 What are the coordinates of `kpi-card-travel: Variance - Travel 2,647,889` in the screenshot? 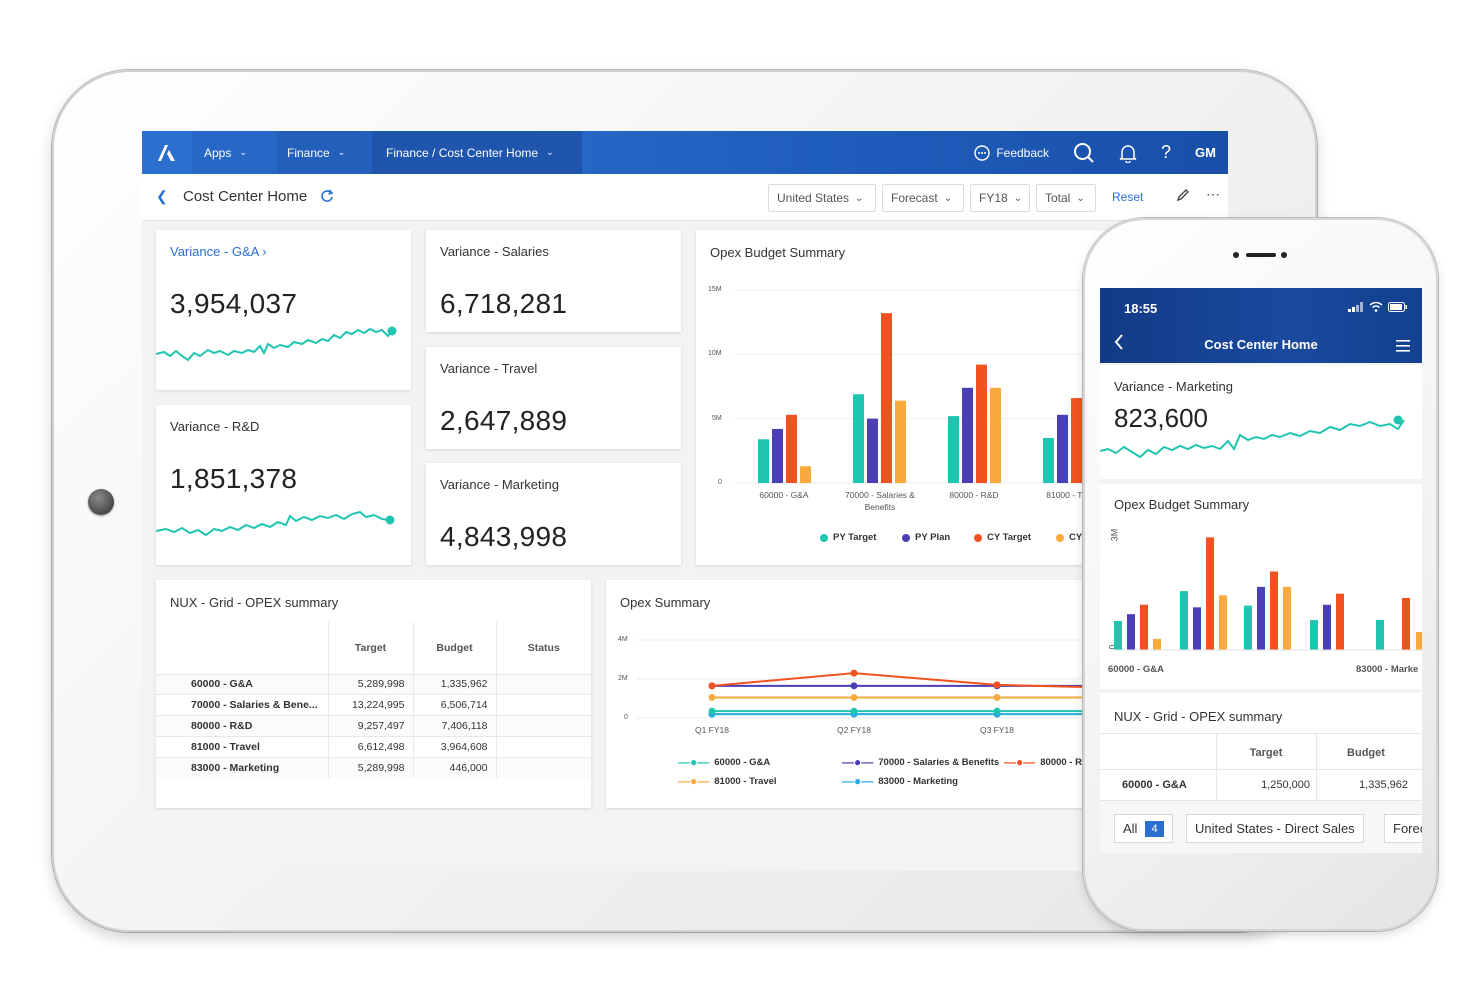 It's located at (553, 398).